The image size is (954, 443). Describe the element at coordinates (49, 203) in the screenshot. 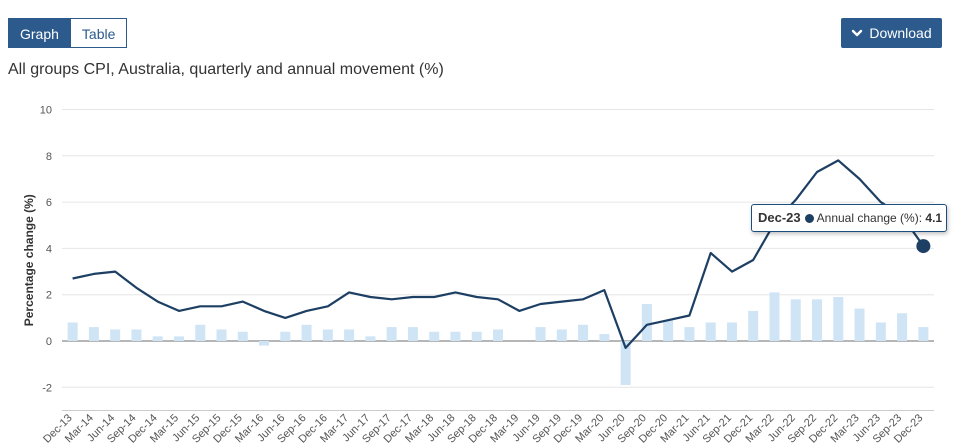

I see `y-tick-label: 6` at that location.